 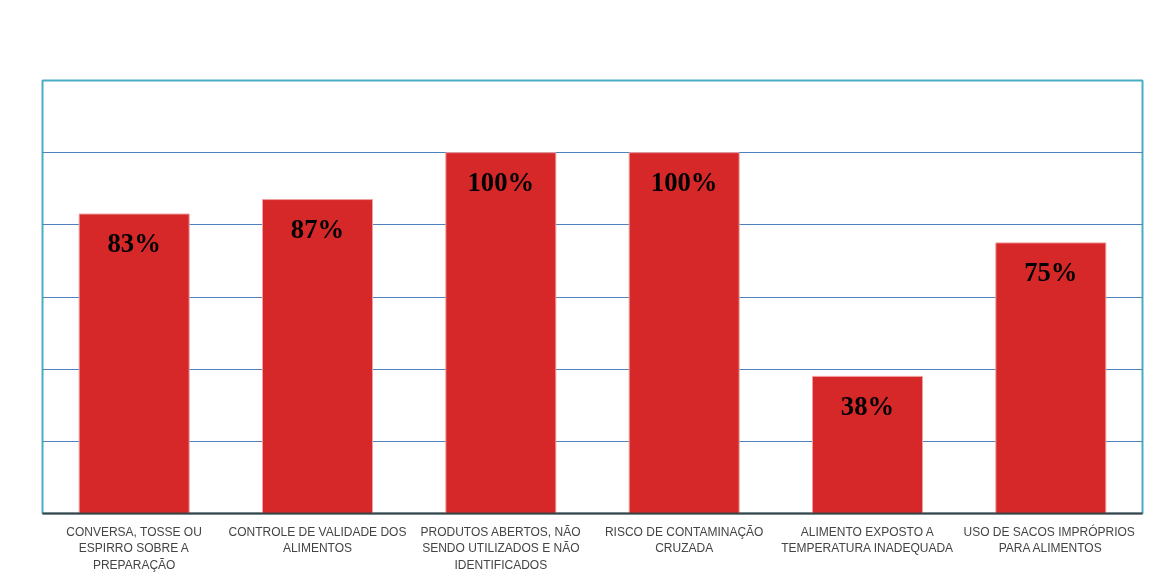 What do you see at coordinates (317, 229) in the screenshot?
I see `data-label: 87%` at bounding box center [317, 229].